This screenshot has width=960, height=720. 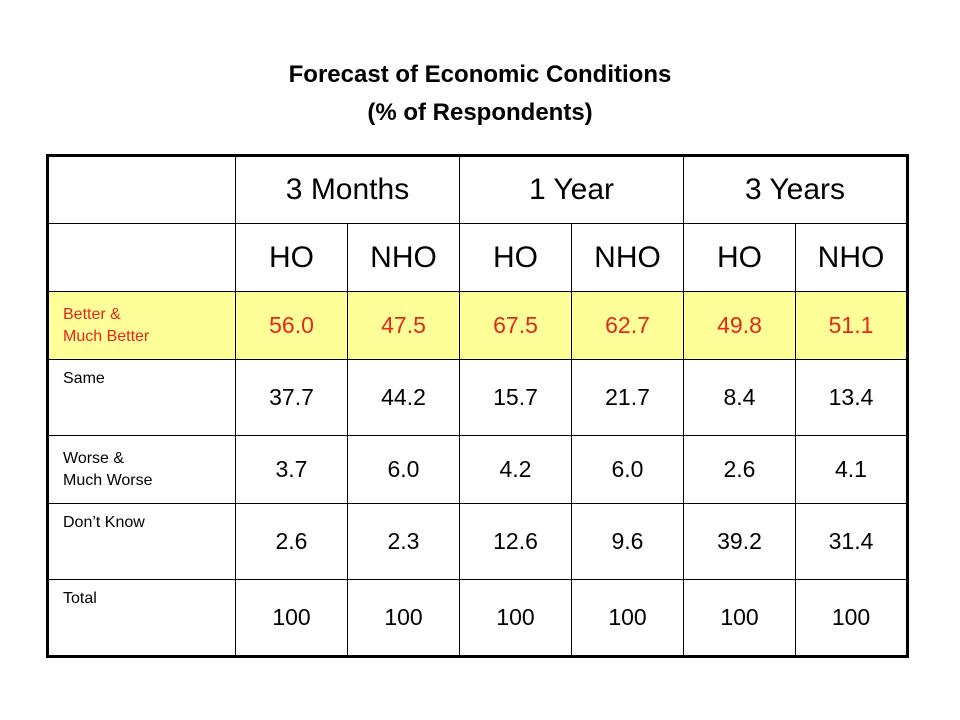 What do you see at coordinates (80, 598) in the screenshot?
I see `row-label-line1: Total` at bounding box center [80, 598].